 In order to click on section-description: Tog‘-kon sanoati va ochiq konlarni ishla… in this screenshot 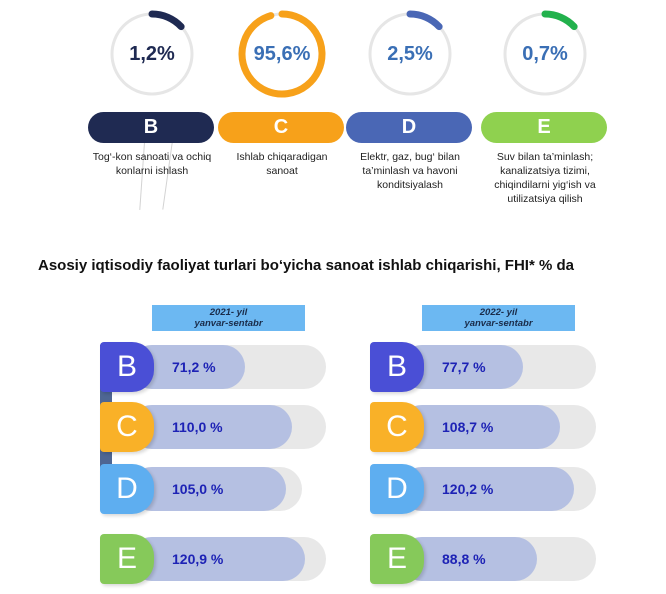, I will do `click(152, 164)`.